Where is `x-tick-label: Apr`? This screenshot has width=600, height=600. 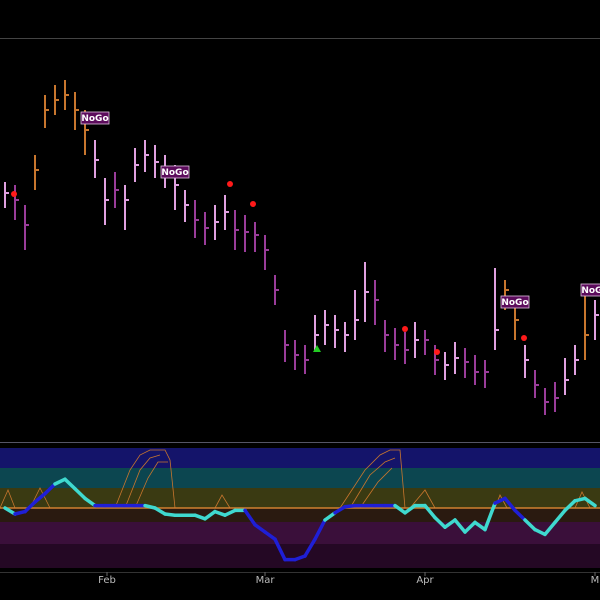
x-tick-label: Apr is located at coordinates (425, 580).